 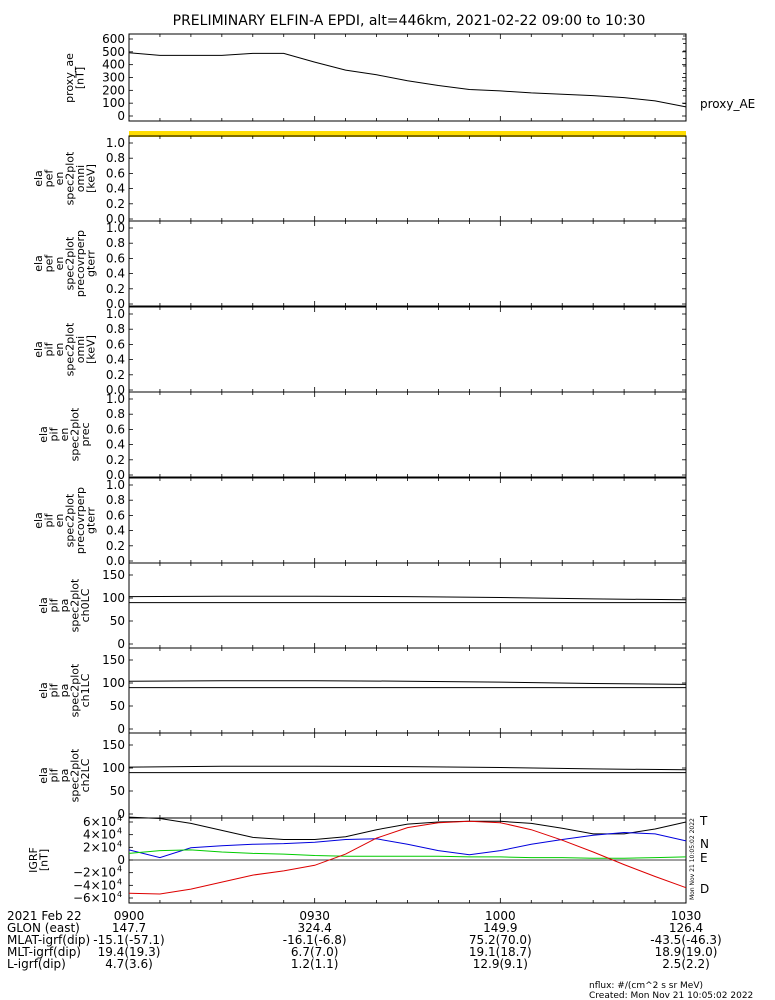 I want to click on igrf-legend-D: D, so click(x=704, y=889).